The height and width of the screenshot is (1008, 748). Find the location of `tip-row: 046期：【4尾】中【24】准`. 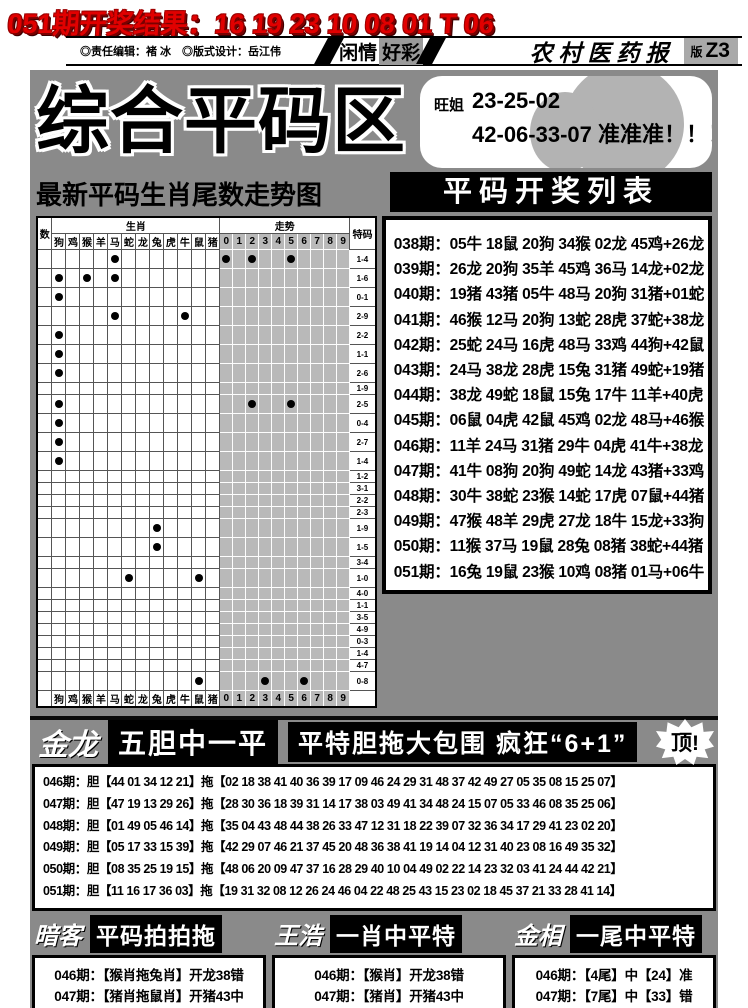

tip-row: 046期：【4尾】中【24】准 is located at coordinates (614, 975).